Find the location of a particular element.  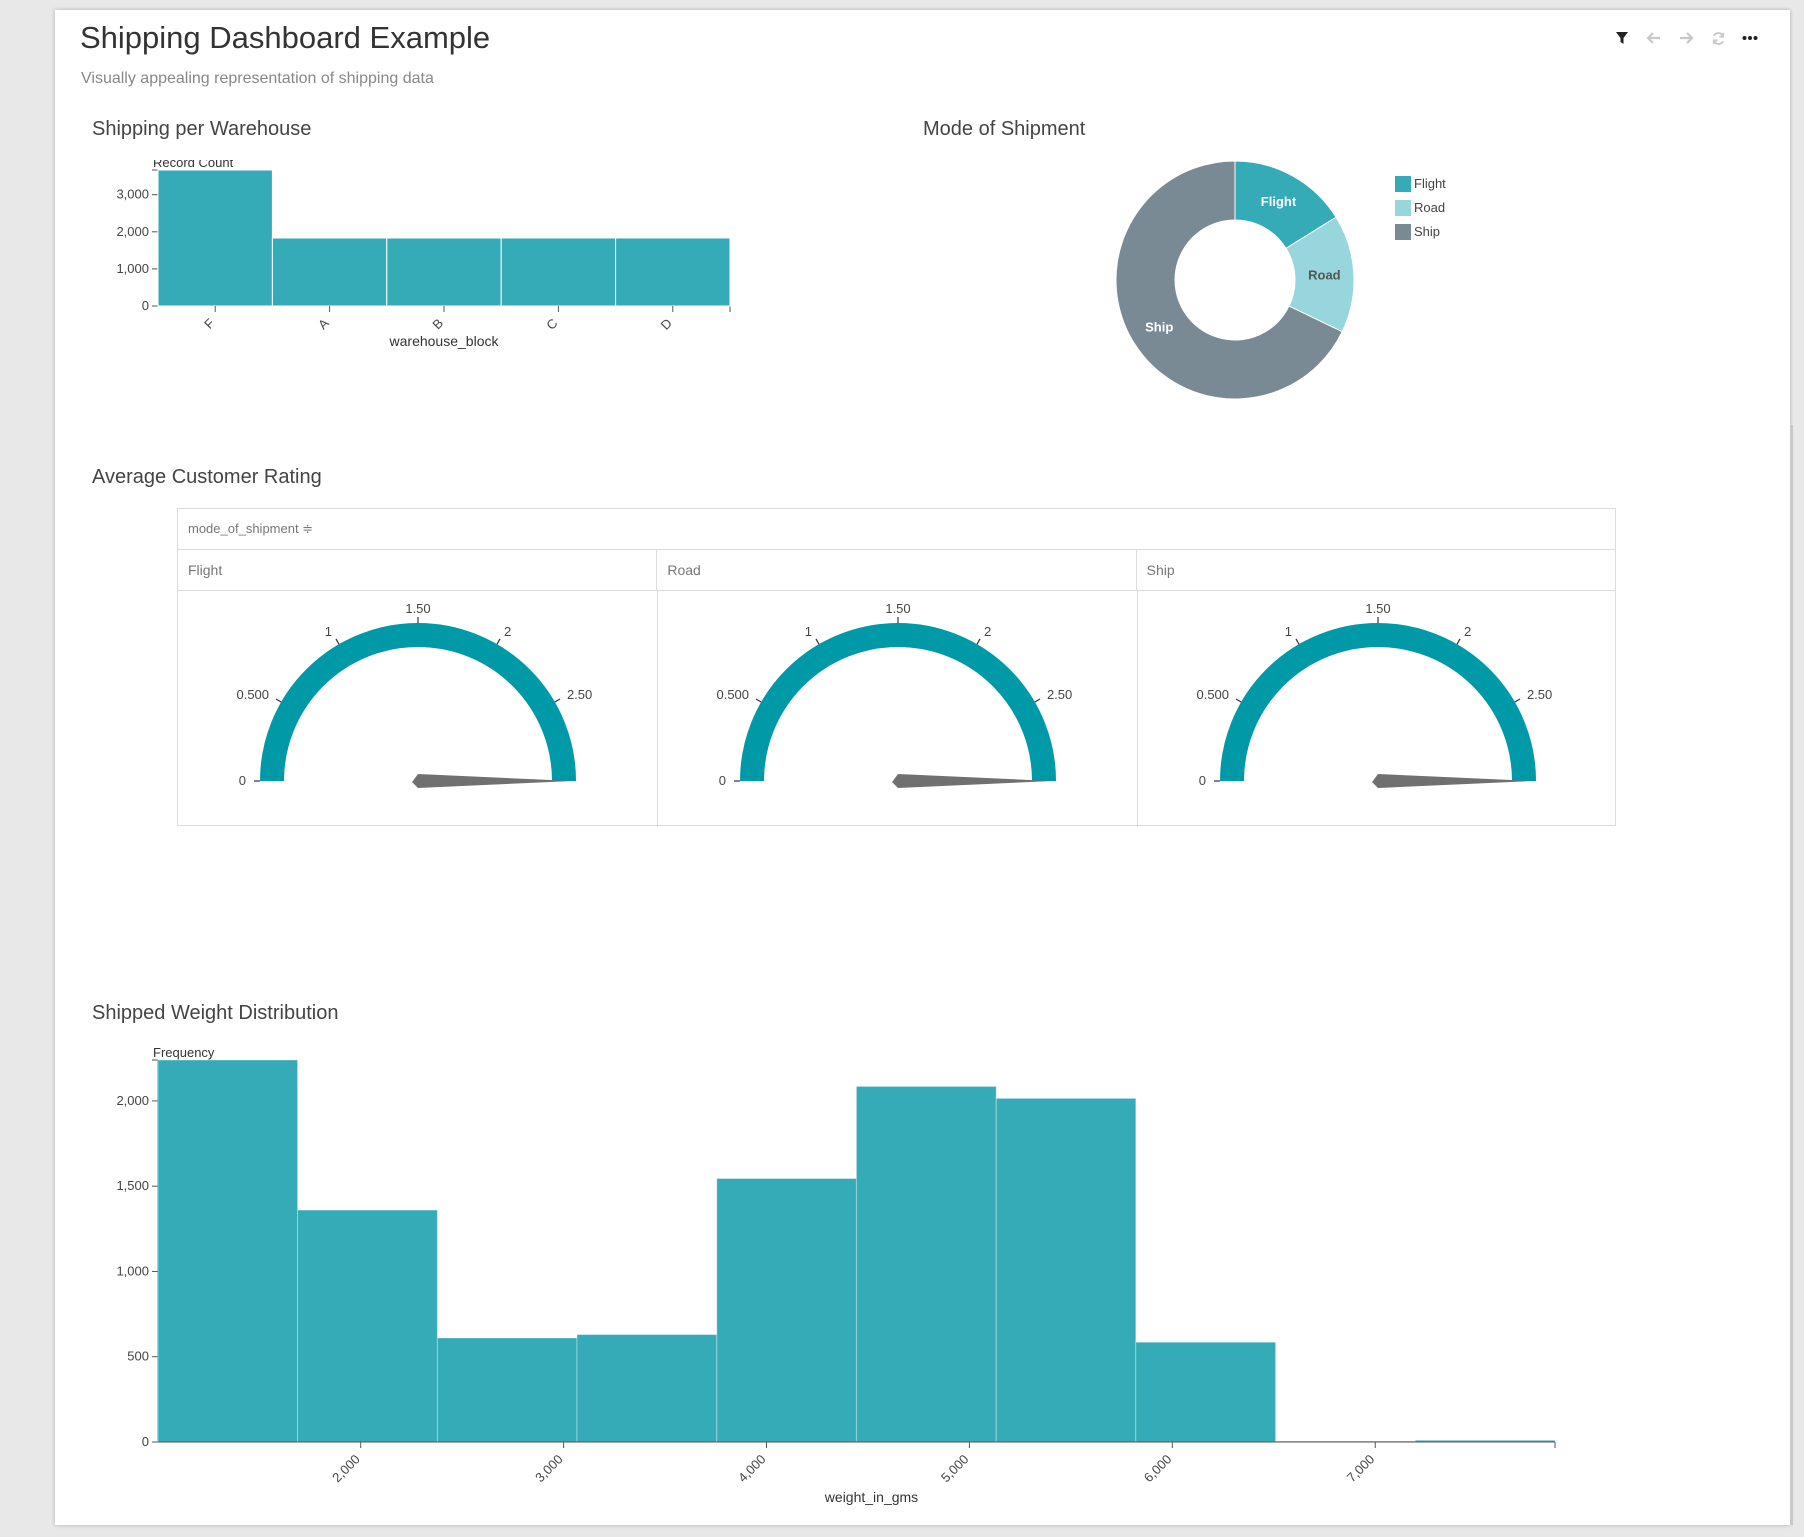

rating-panel-title: Average Customer Rating is located at coordinates (207, 477).